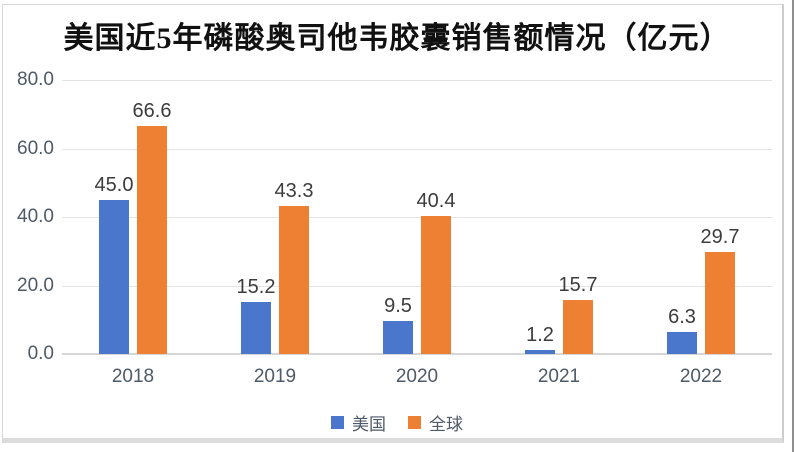 This screenshot has height=452, width=794. Describe the element at coordinates (417, 354) in the screenshot. I see `x-axis-line` at that location.